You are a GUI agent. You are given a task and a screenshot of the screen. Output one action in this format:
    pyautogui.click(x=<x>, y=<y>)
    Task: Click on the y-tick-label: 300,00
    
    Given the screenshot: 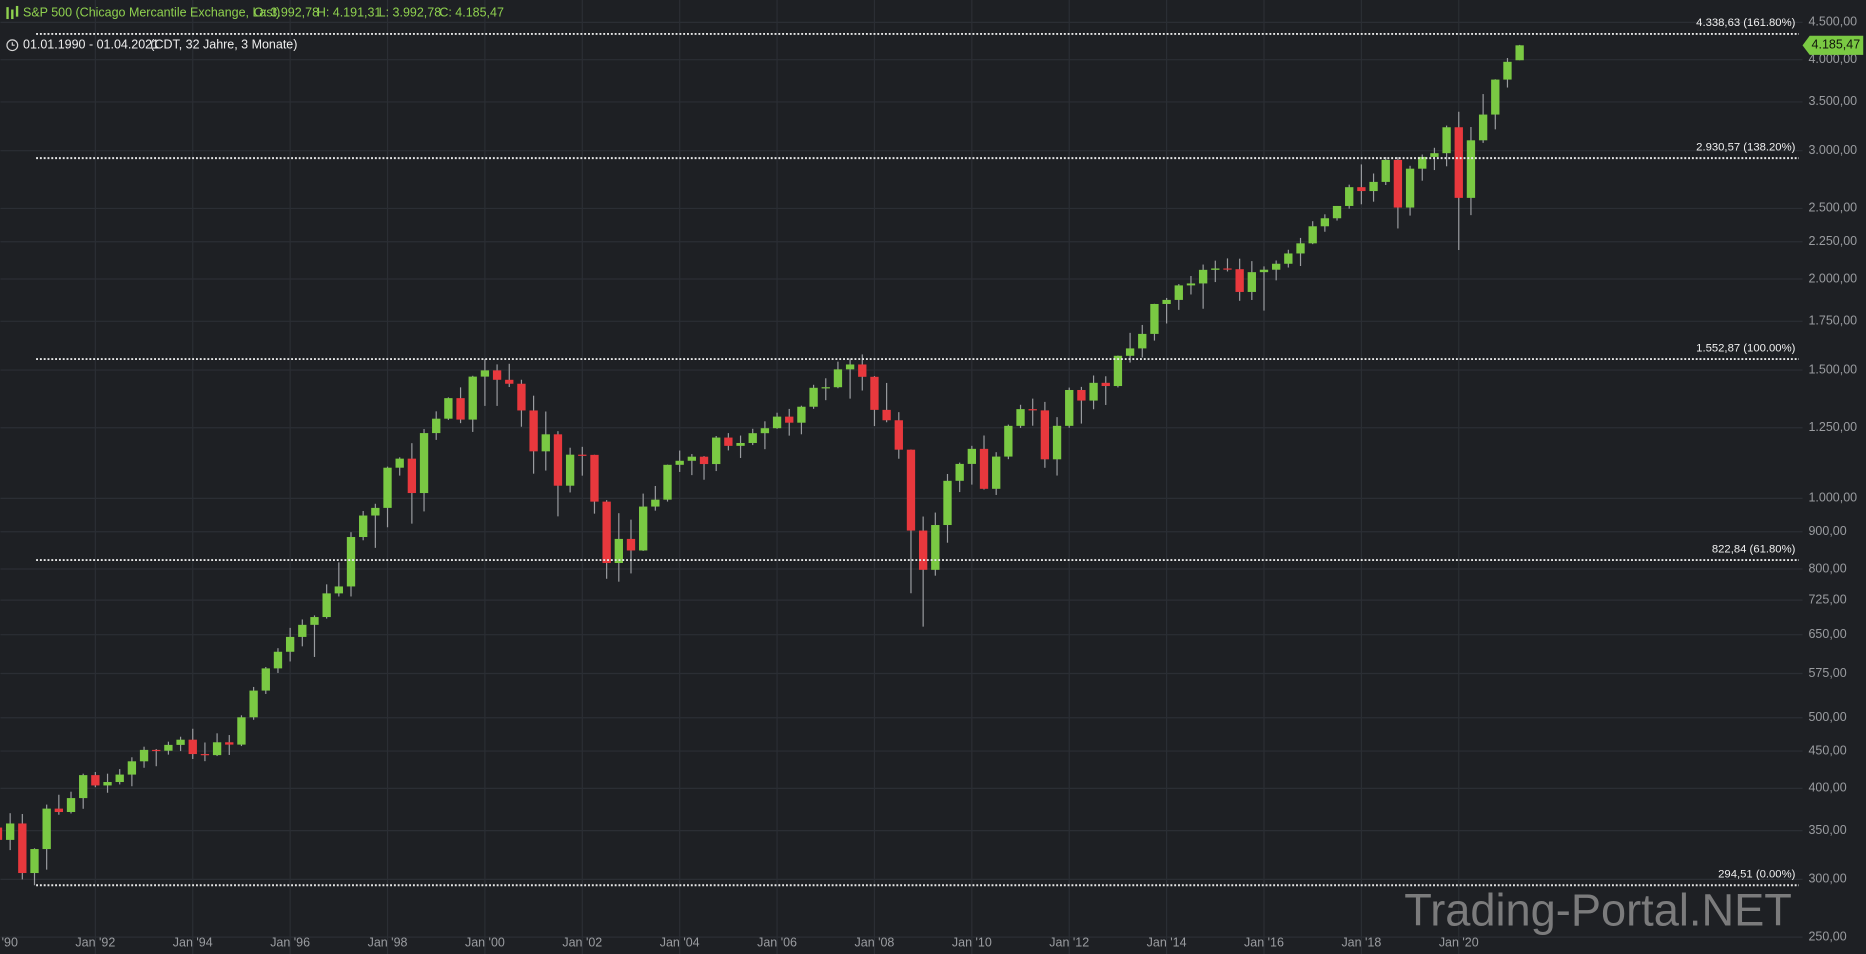 What is the action you would take?
    pyautogui.click(x=1827, y=879)
    